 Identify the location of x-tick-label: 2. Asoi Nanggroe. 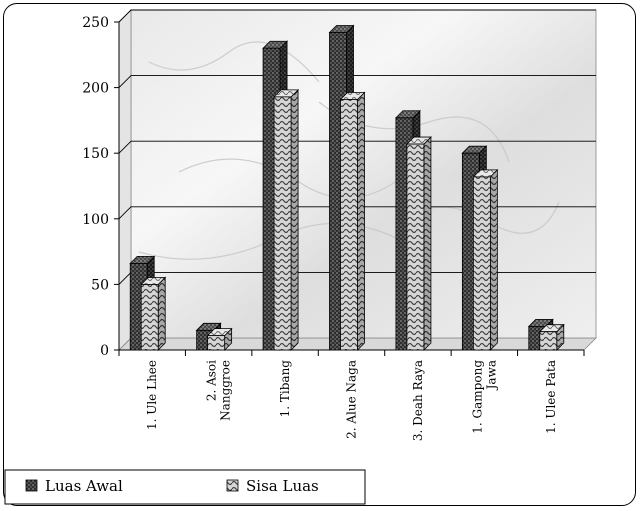
(219, 390).